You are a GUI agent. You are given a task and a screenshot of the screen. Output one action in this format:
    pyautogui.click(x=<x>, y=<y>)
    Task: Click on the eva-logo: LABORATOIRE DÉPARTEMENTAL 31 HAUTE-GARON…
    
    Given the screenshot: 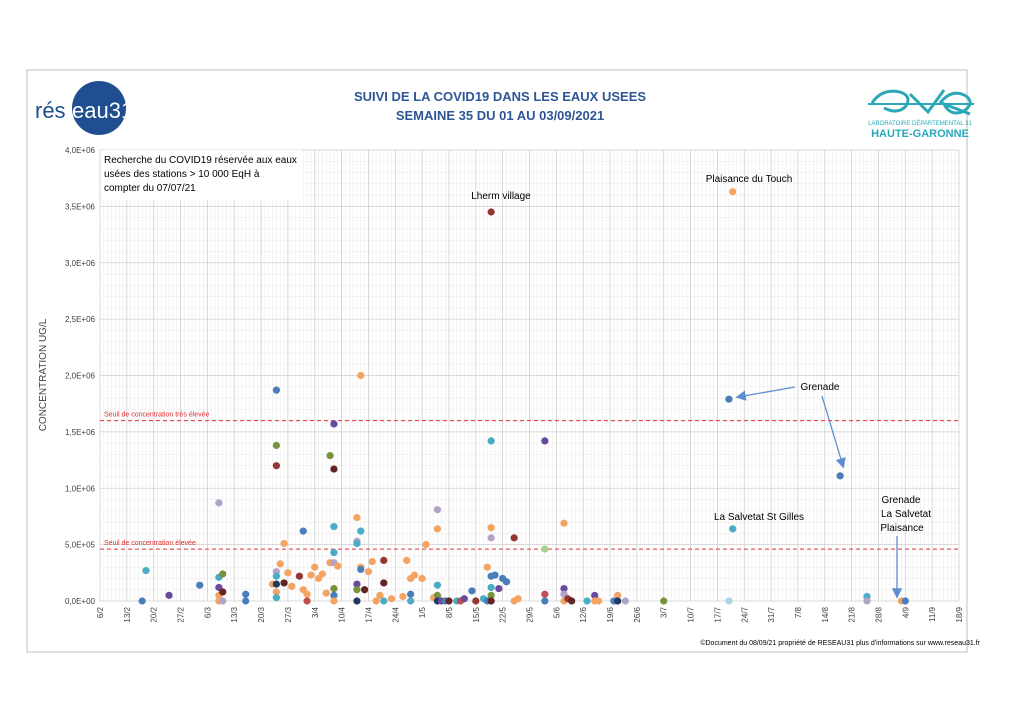 What is the action you would take?
    pyautogui.click(x=921, y=114)
    